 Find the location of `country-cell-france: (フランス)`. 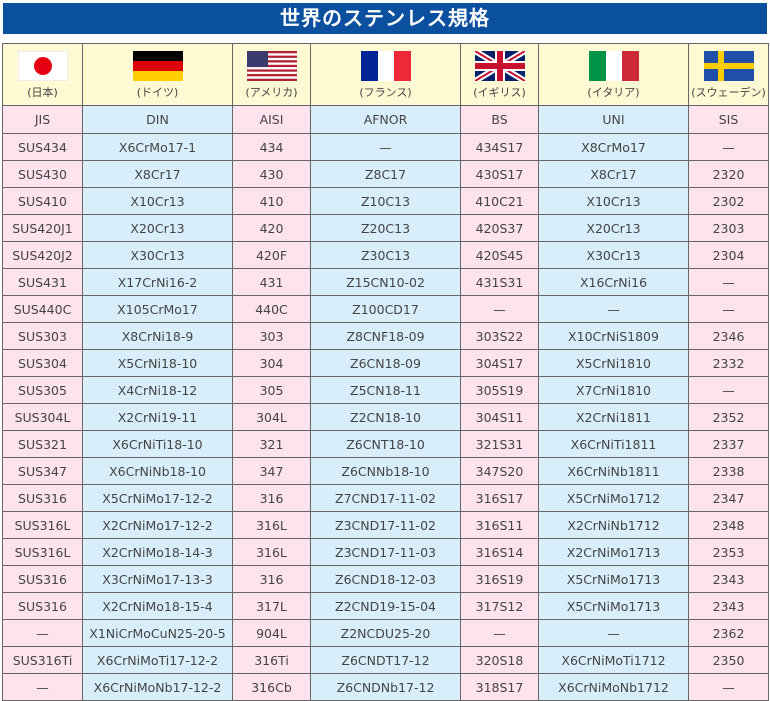

country-cell-france: (フランス) is located at coordinates (385, 74).